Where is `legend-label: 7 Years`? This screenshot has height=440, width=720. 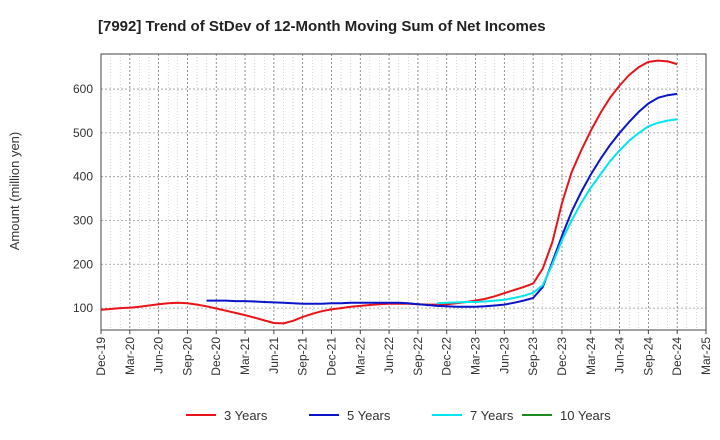
legend-label: 7 Years is located at coordinates (492, 415).